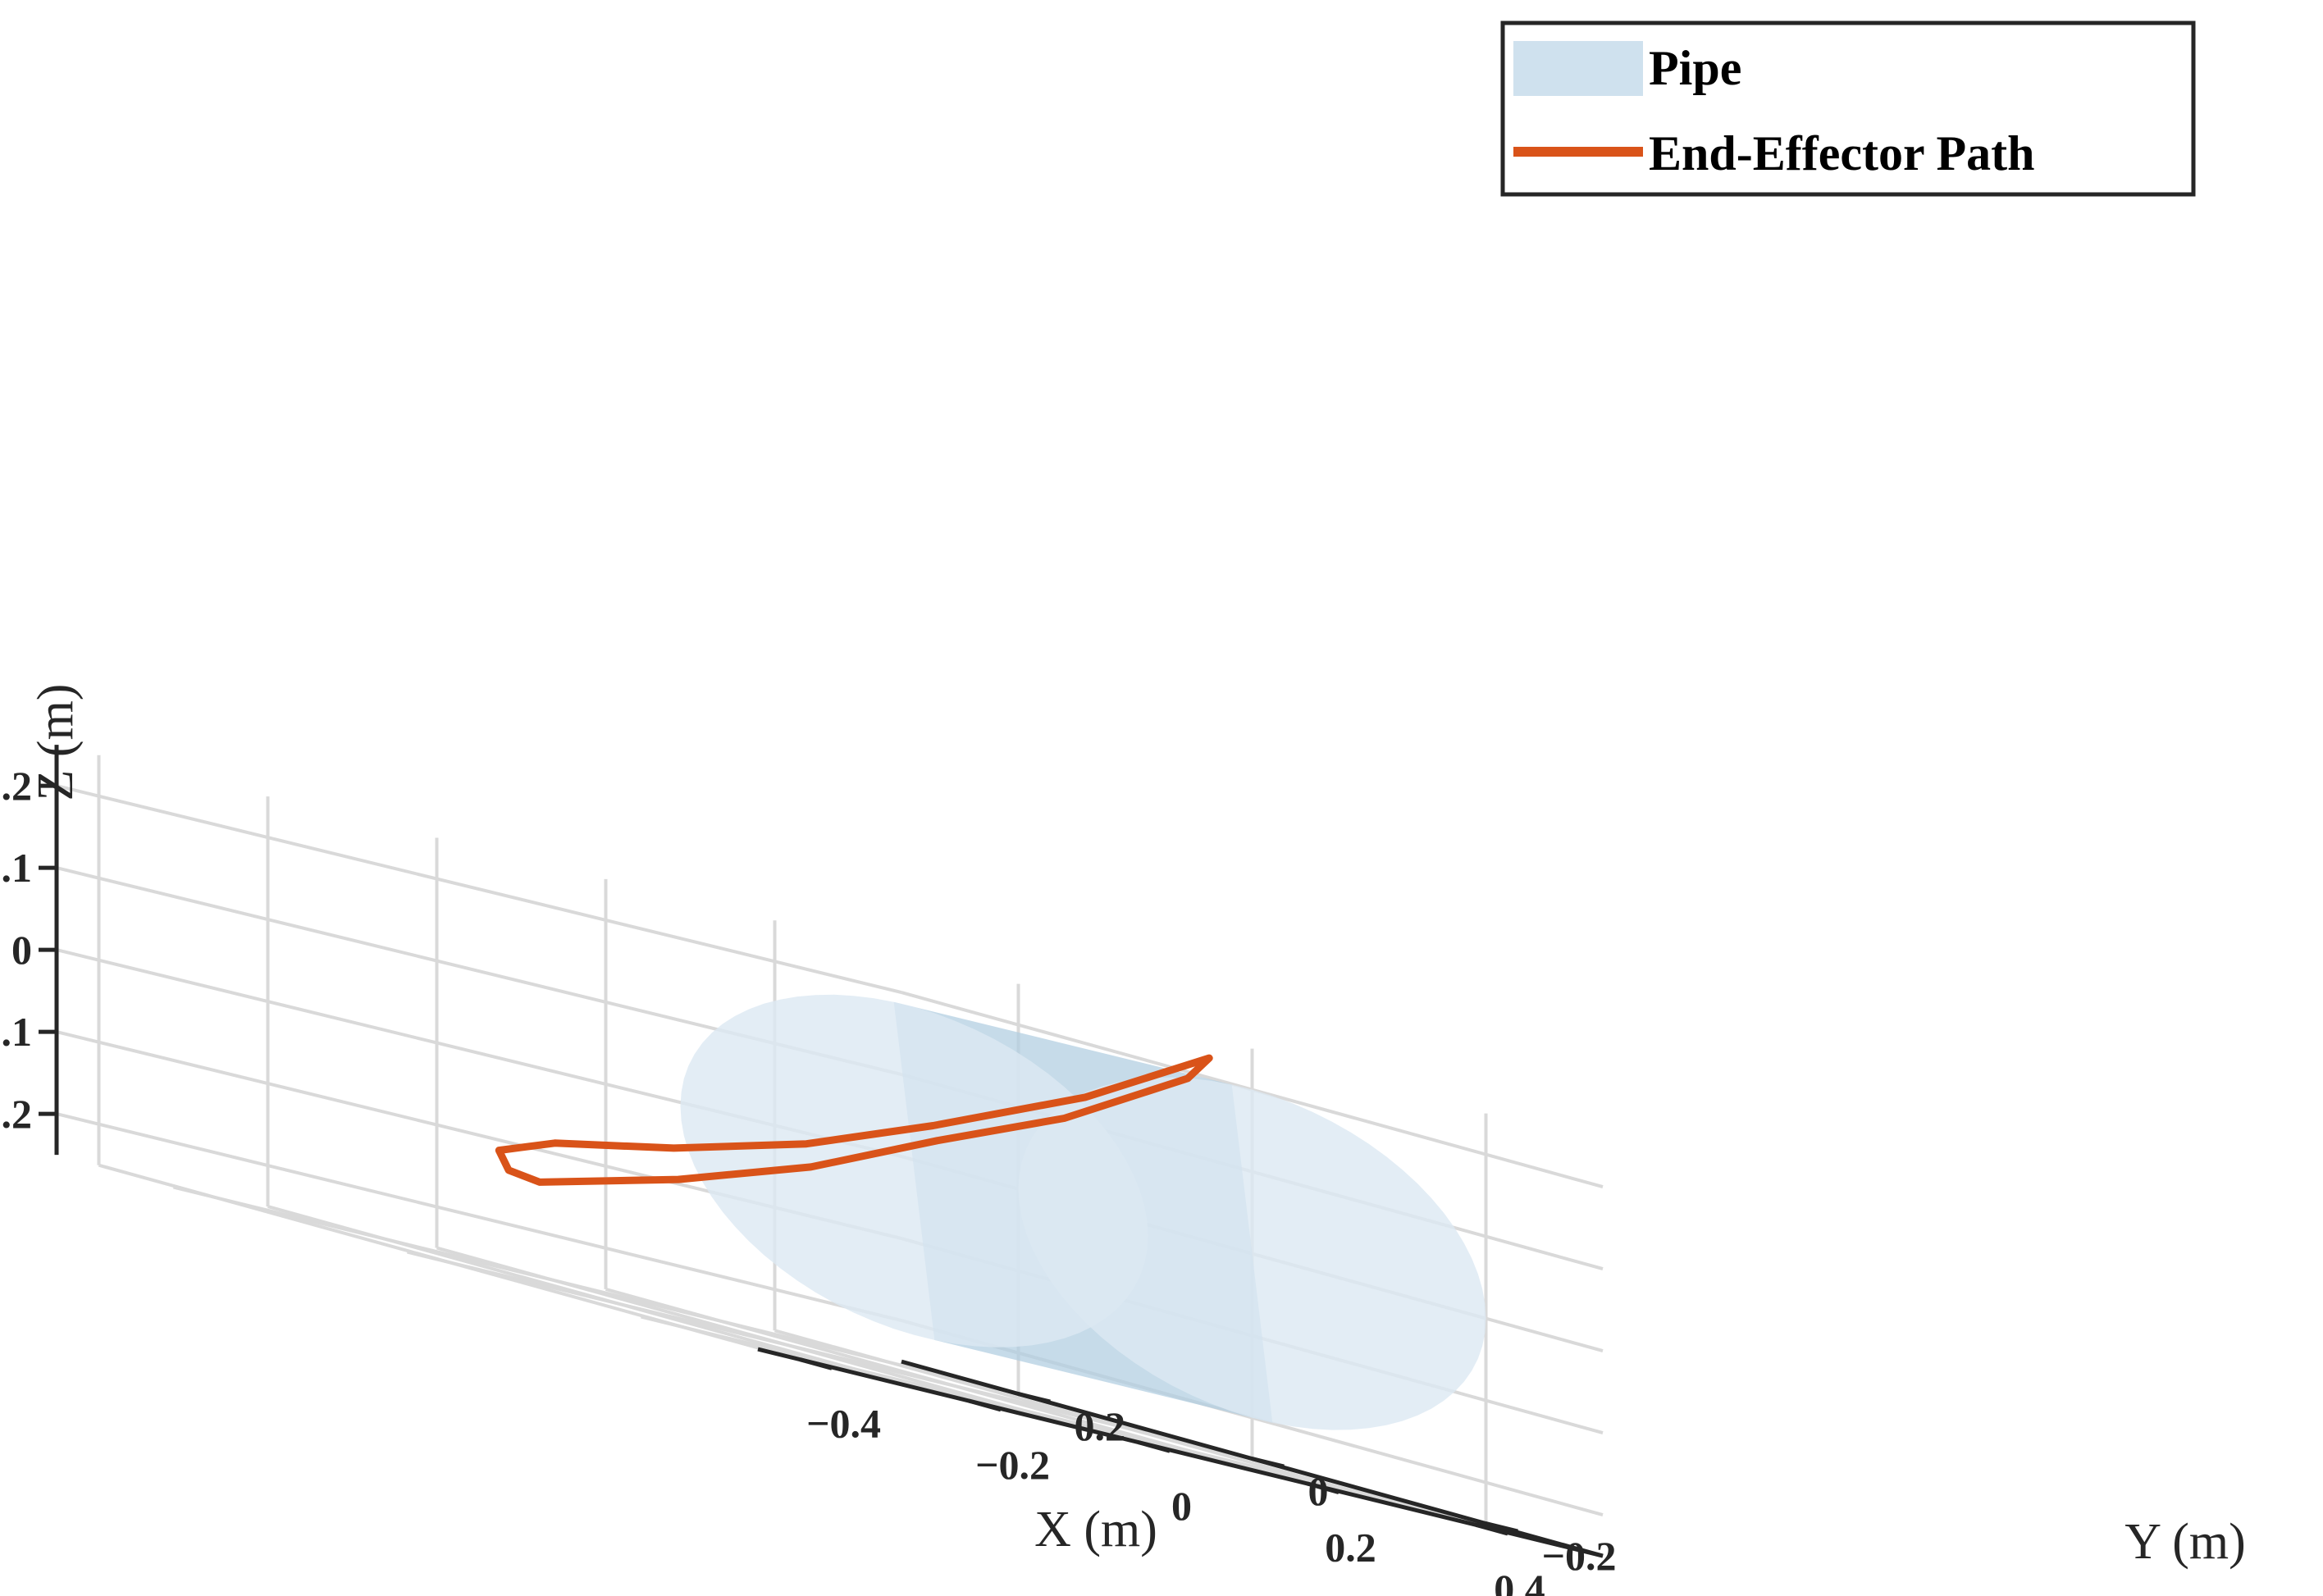 This screenshot has width=2323, height=1596. I want to click on z-tick-label: −0.2, so click(16, 1114).